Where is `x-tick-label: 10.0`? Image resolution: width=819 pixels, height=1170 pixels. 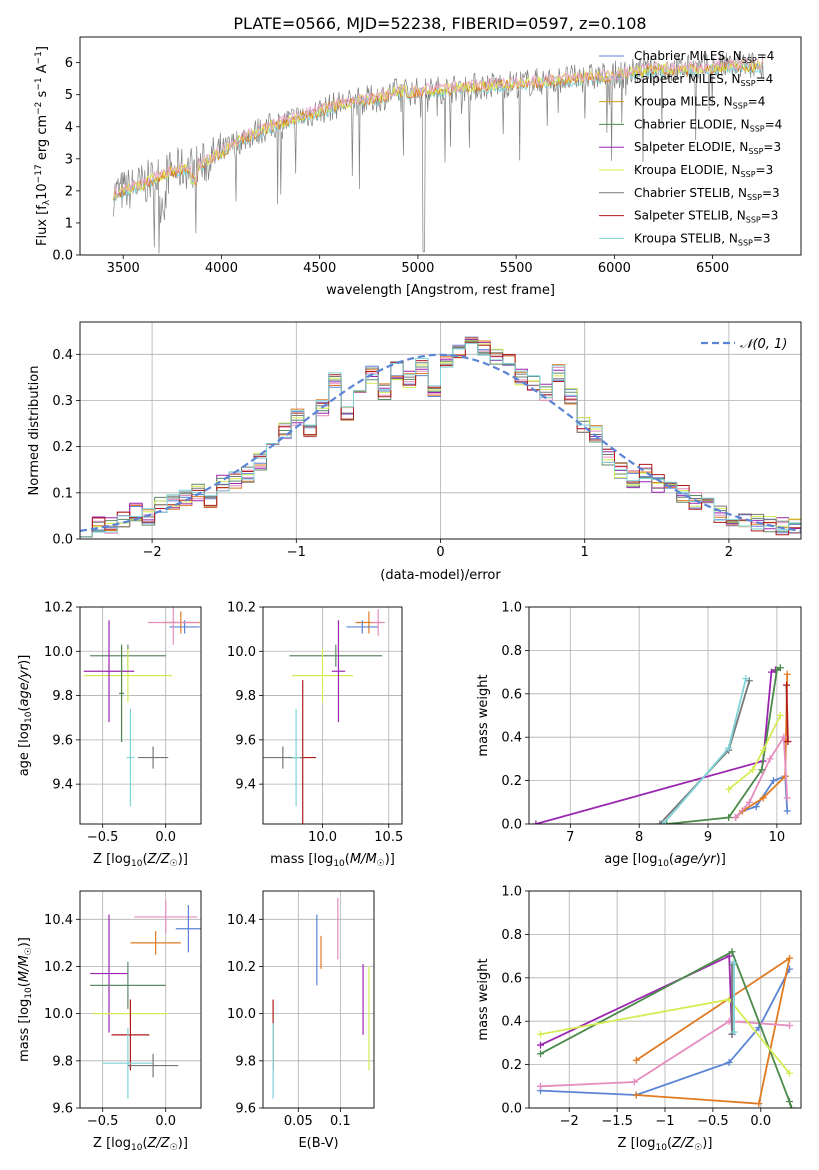 x-tick-label: 10.0 is located at coordinates (322, 837).